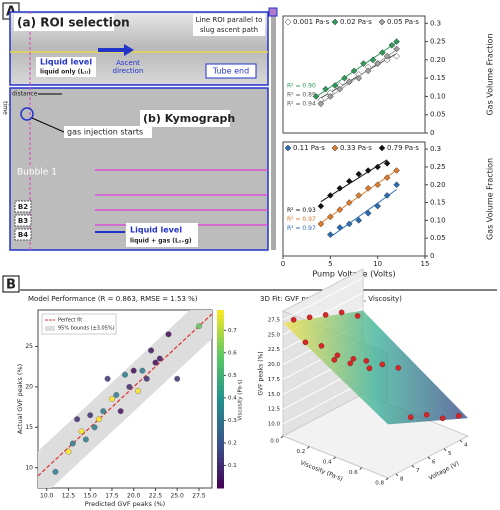 The height and width of the screenshot is (510, 500). I want to click on y-axis-label: Actual GVF peaks (%), so click(20, 399).